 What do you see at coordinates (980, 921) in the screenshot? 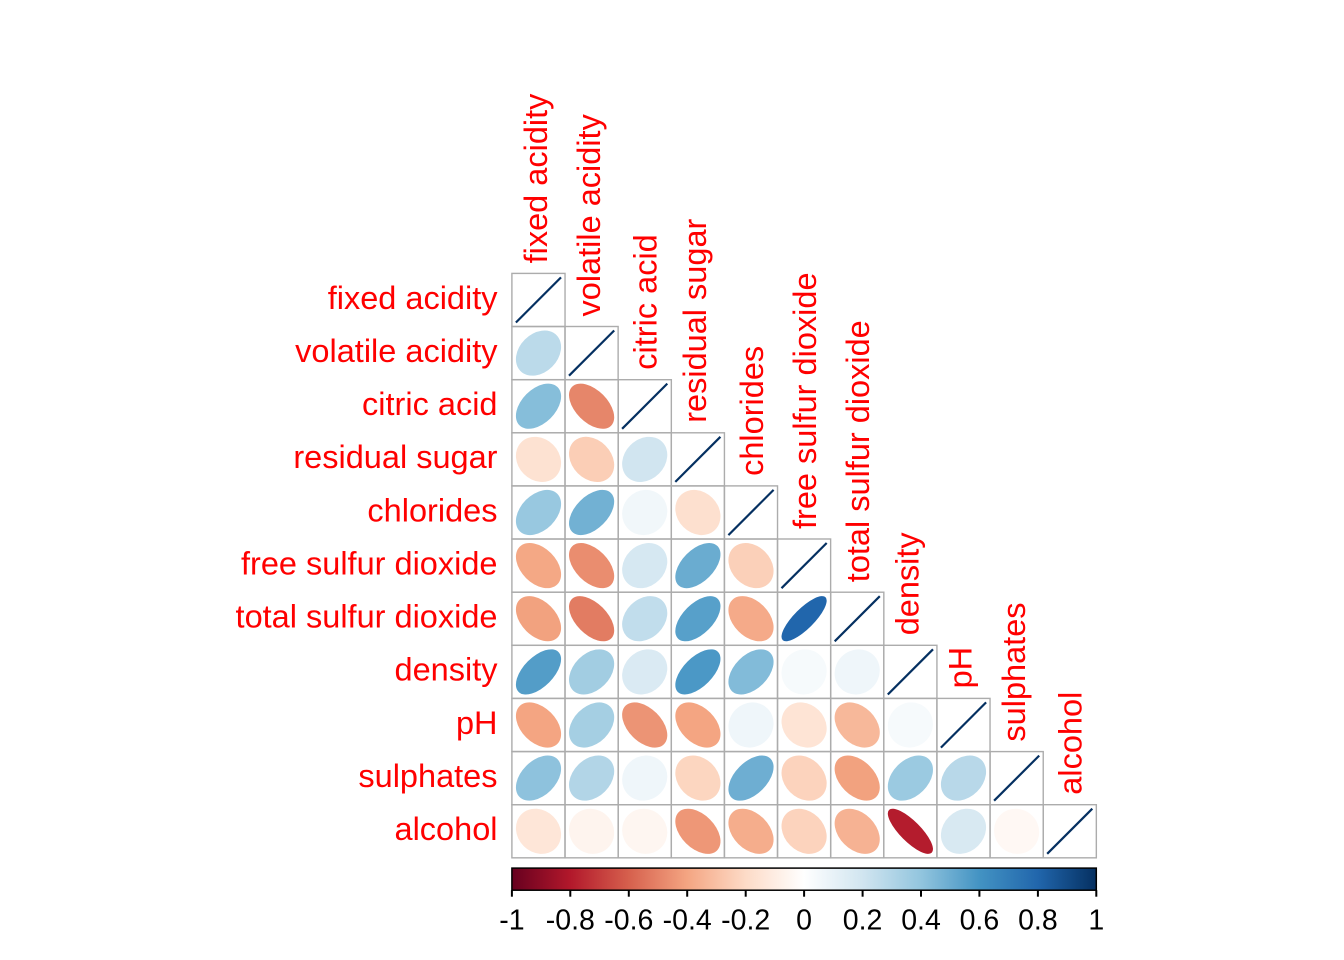
I see `svg-text: 0.6` at bounding box center [980, 921].